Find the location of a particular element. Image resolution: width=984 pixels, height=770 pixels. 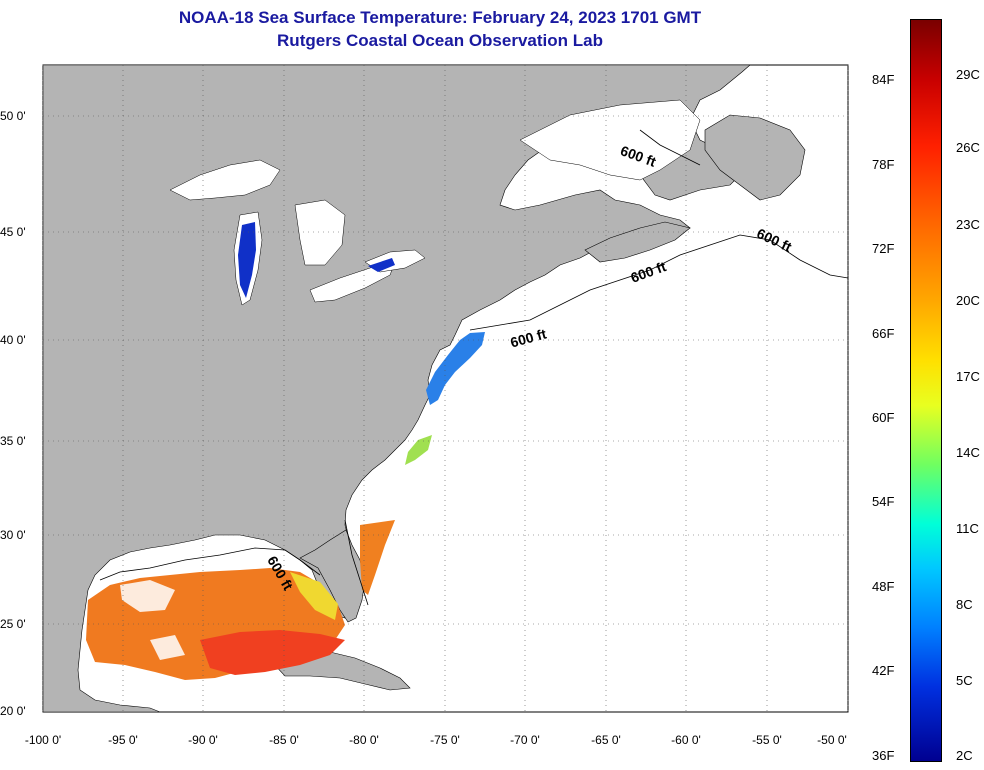

x-tick-label: -50 0' is located at coordinates (832, 740).